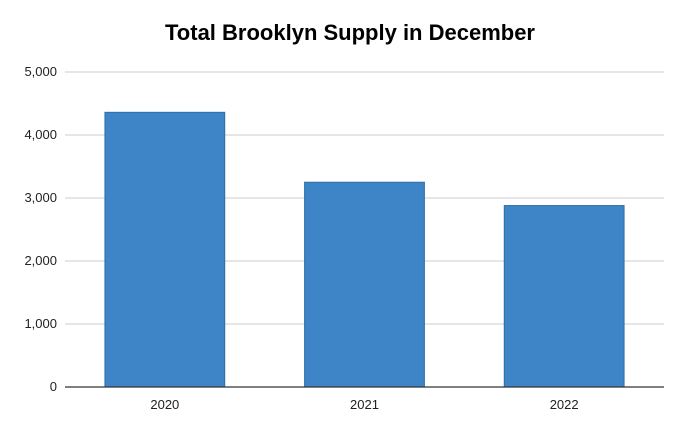 The width and height of the screenshot is (700, 433). What do you see at coordinates (165, 249) in the screenshot?
I see `bar-2020` at bounding box center [165, 249].